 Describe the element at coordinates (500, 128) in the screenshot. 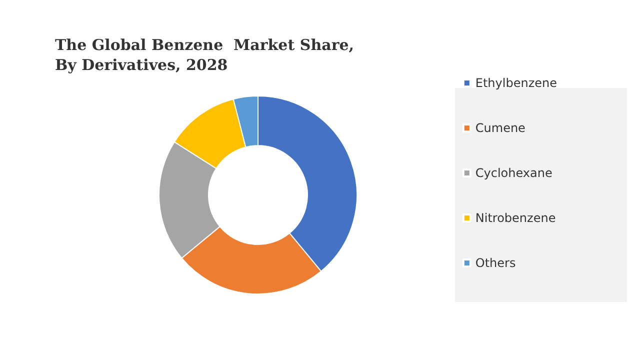

I see `legend-label: Cumene` at that location.